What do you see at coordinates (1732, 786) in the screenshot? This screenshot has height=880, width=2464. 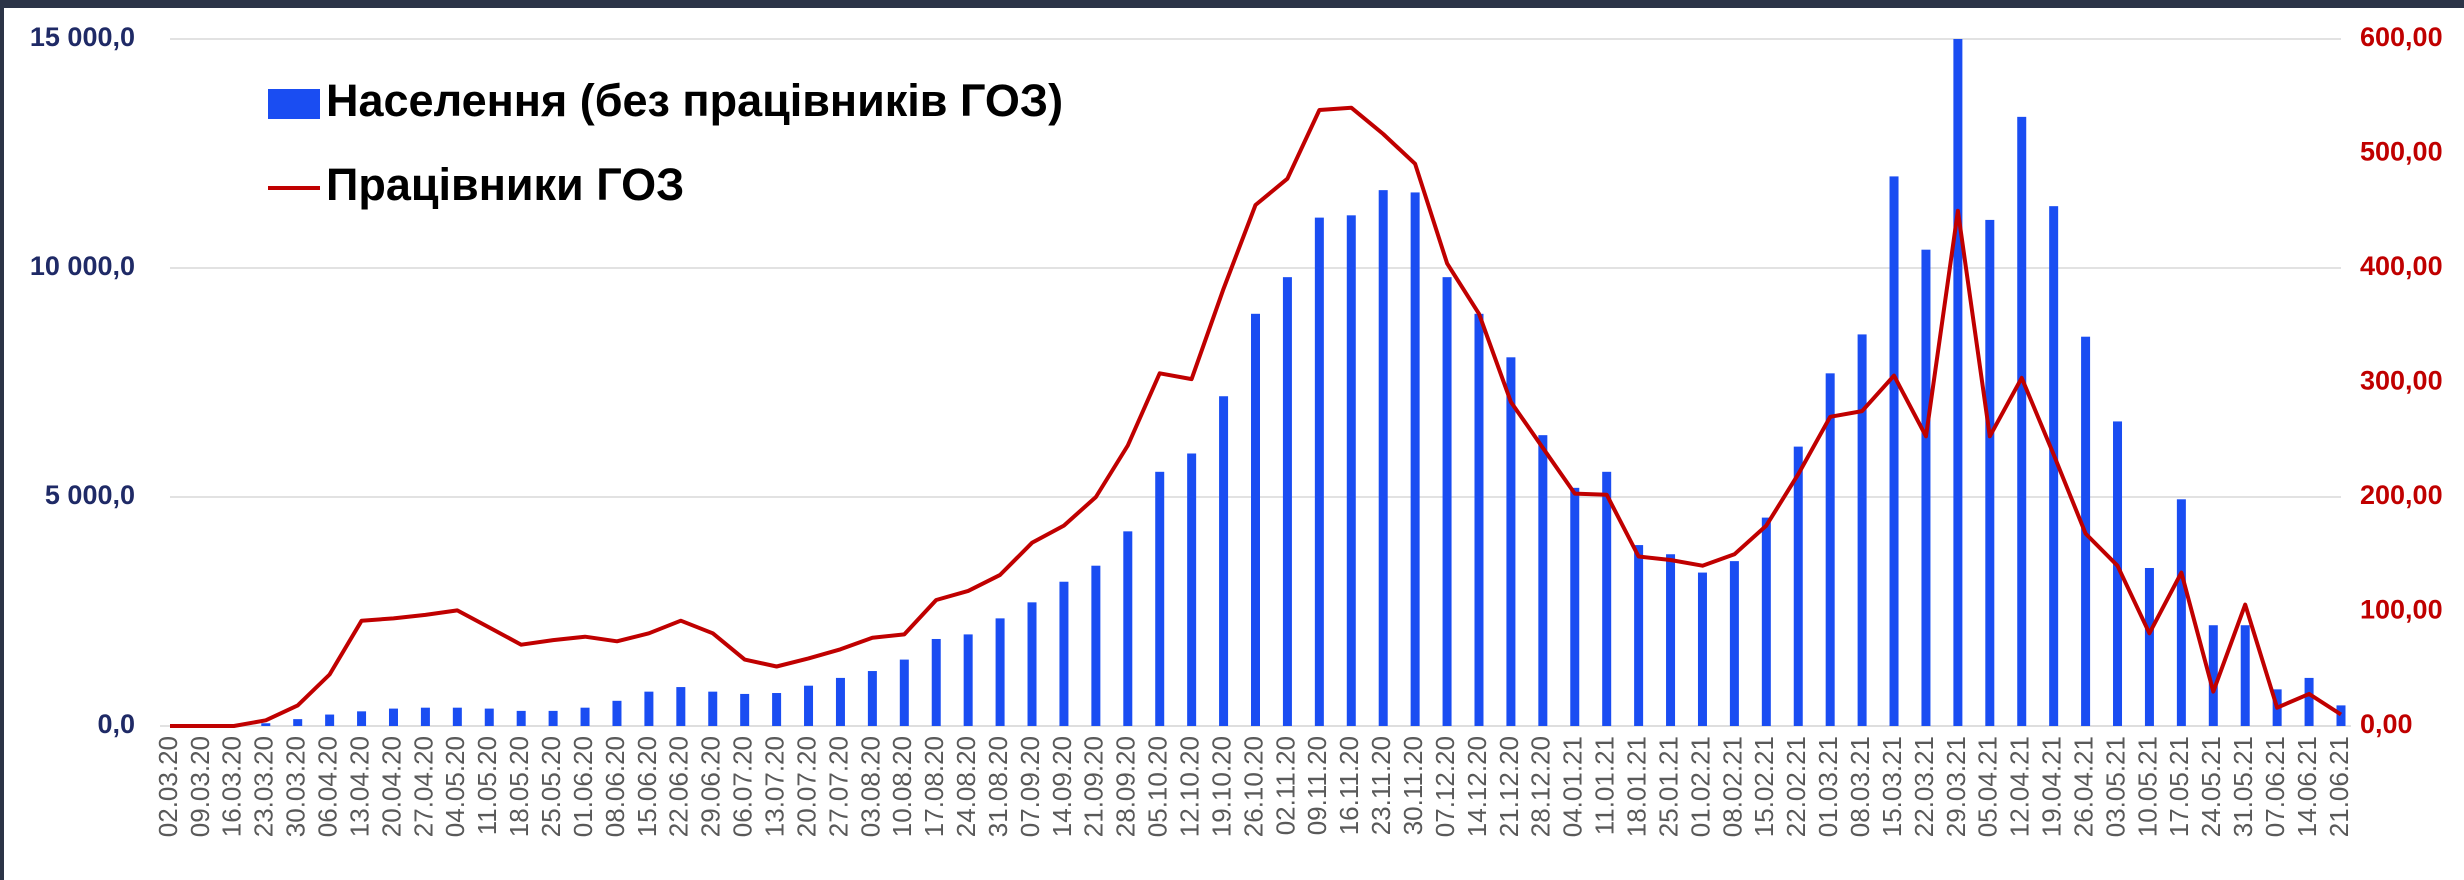 I see `x-tick-label: 08.02.21` at bounding box center [1732, 786].